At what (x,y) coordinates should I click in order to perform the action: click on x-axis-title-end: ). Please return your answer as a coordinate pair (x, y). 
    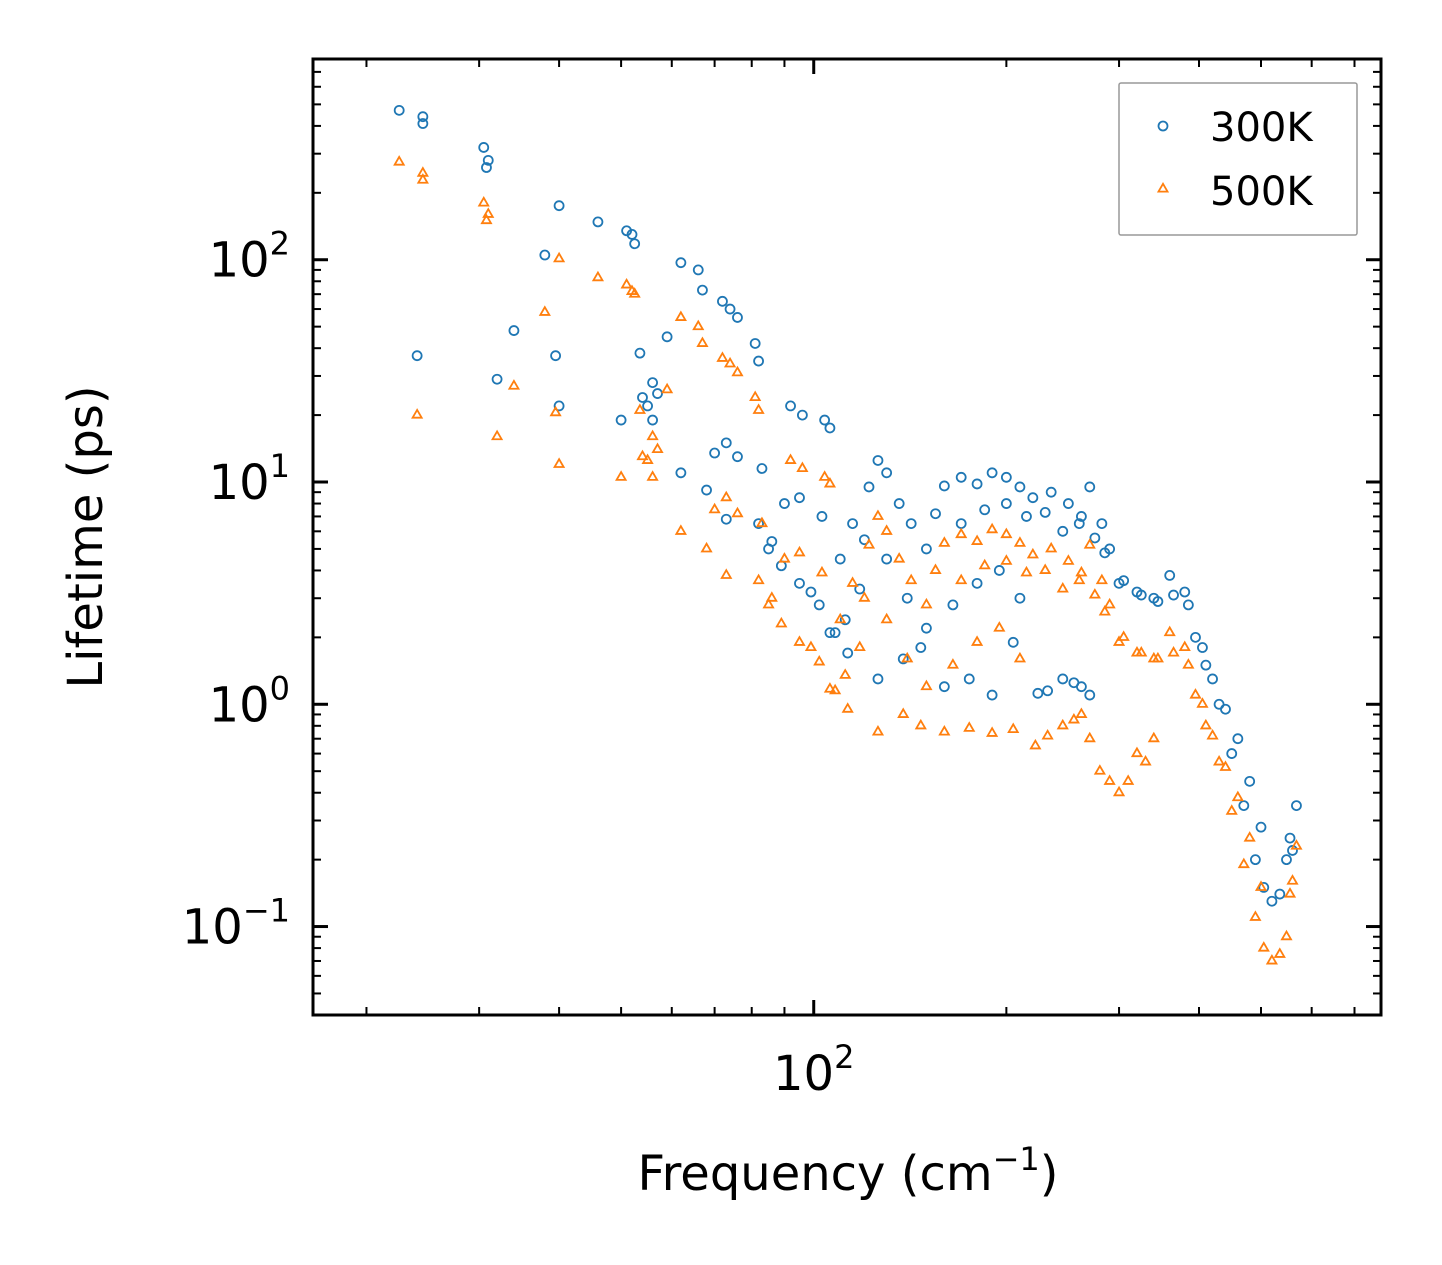
    Looking at the image, I should click on (1049, 1174).